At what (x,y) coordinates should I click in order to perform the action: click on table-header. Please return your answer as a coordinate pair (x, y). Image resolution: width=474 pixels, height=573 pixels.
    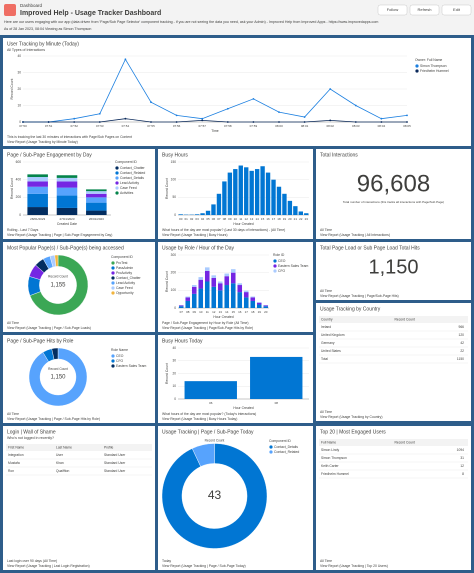
    Looking at the image, I should click on (79, 447).